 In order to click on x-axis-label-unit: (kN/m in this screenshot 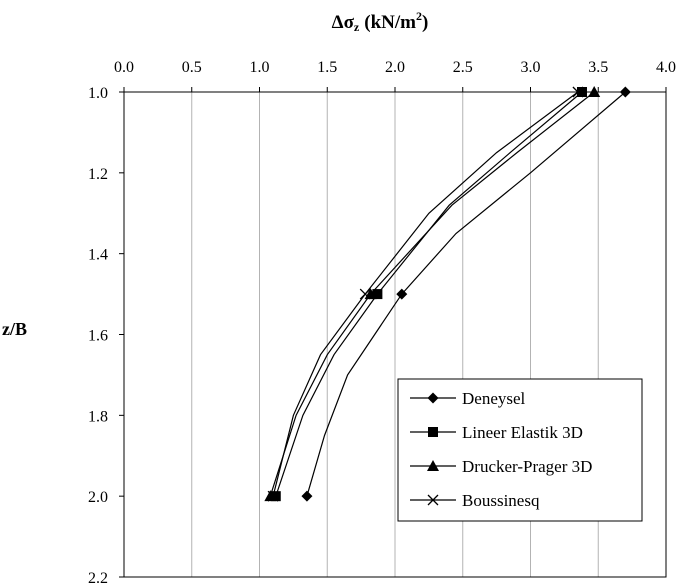, I will do `click(390, 22)`.